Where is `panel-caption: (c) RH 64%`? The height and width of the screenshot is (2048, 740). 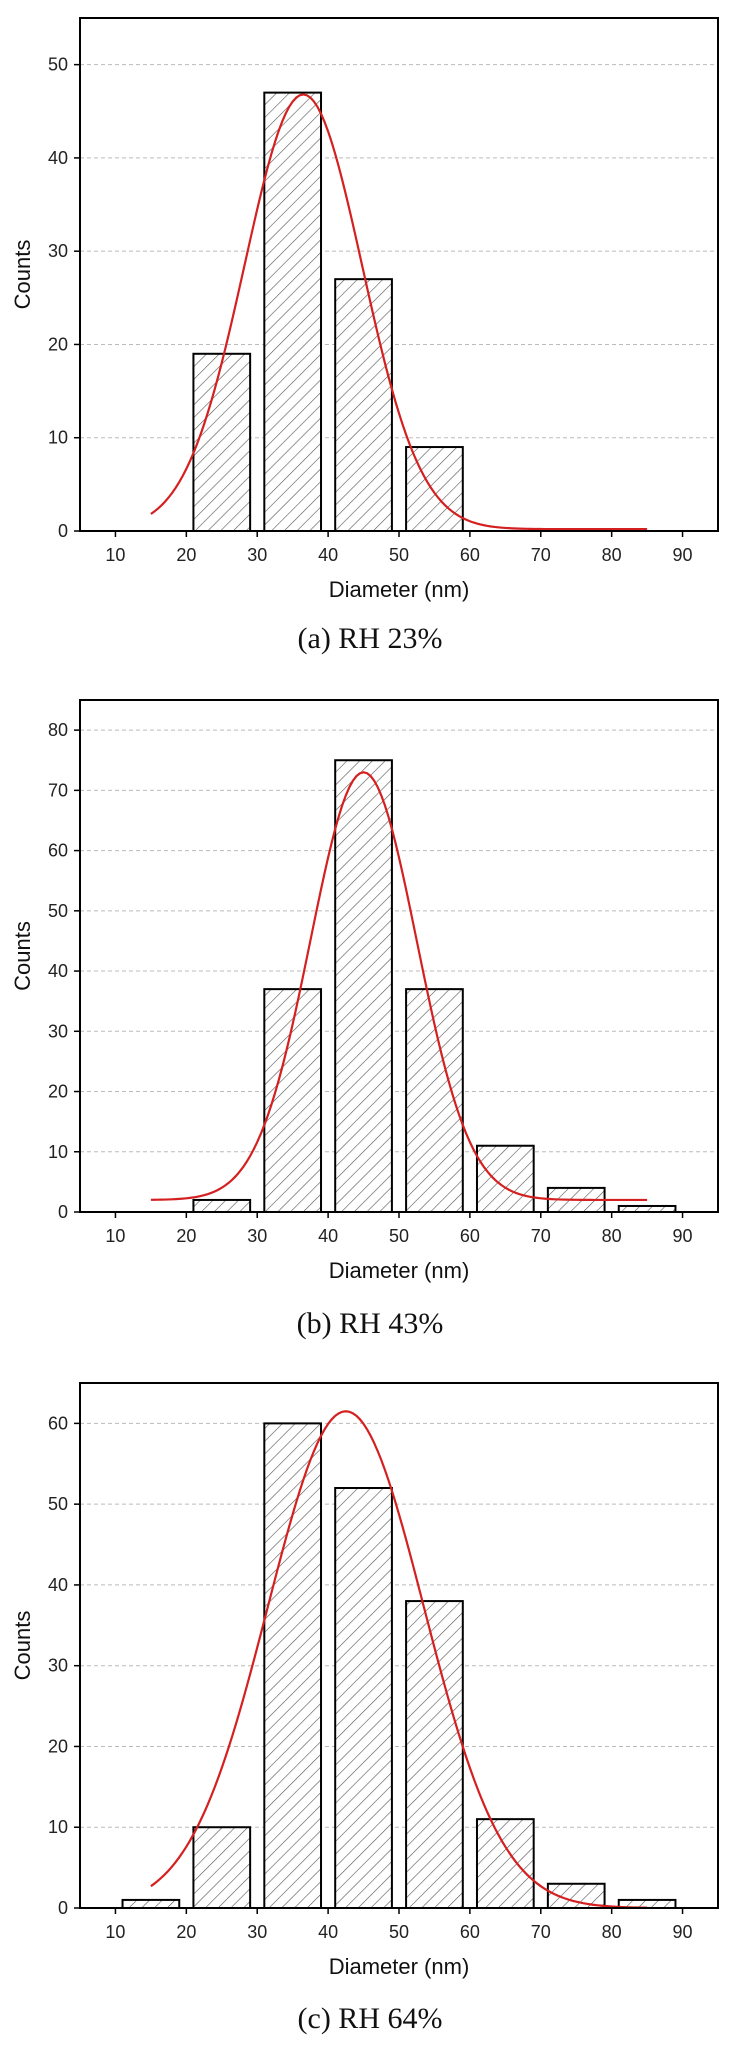 panel-caption: (c) RH 64% is located at coordinates (370, 2018).